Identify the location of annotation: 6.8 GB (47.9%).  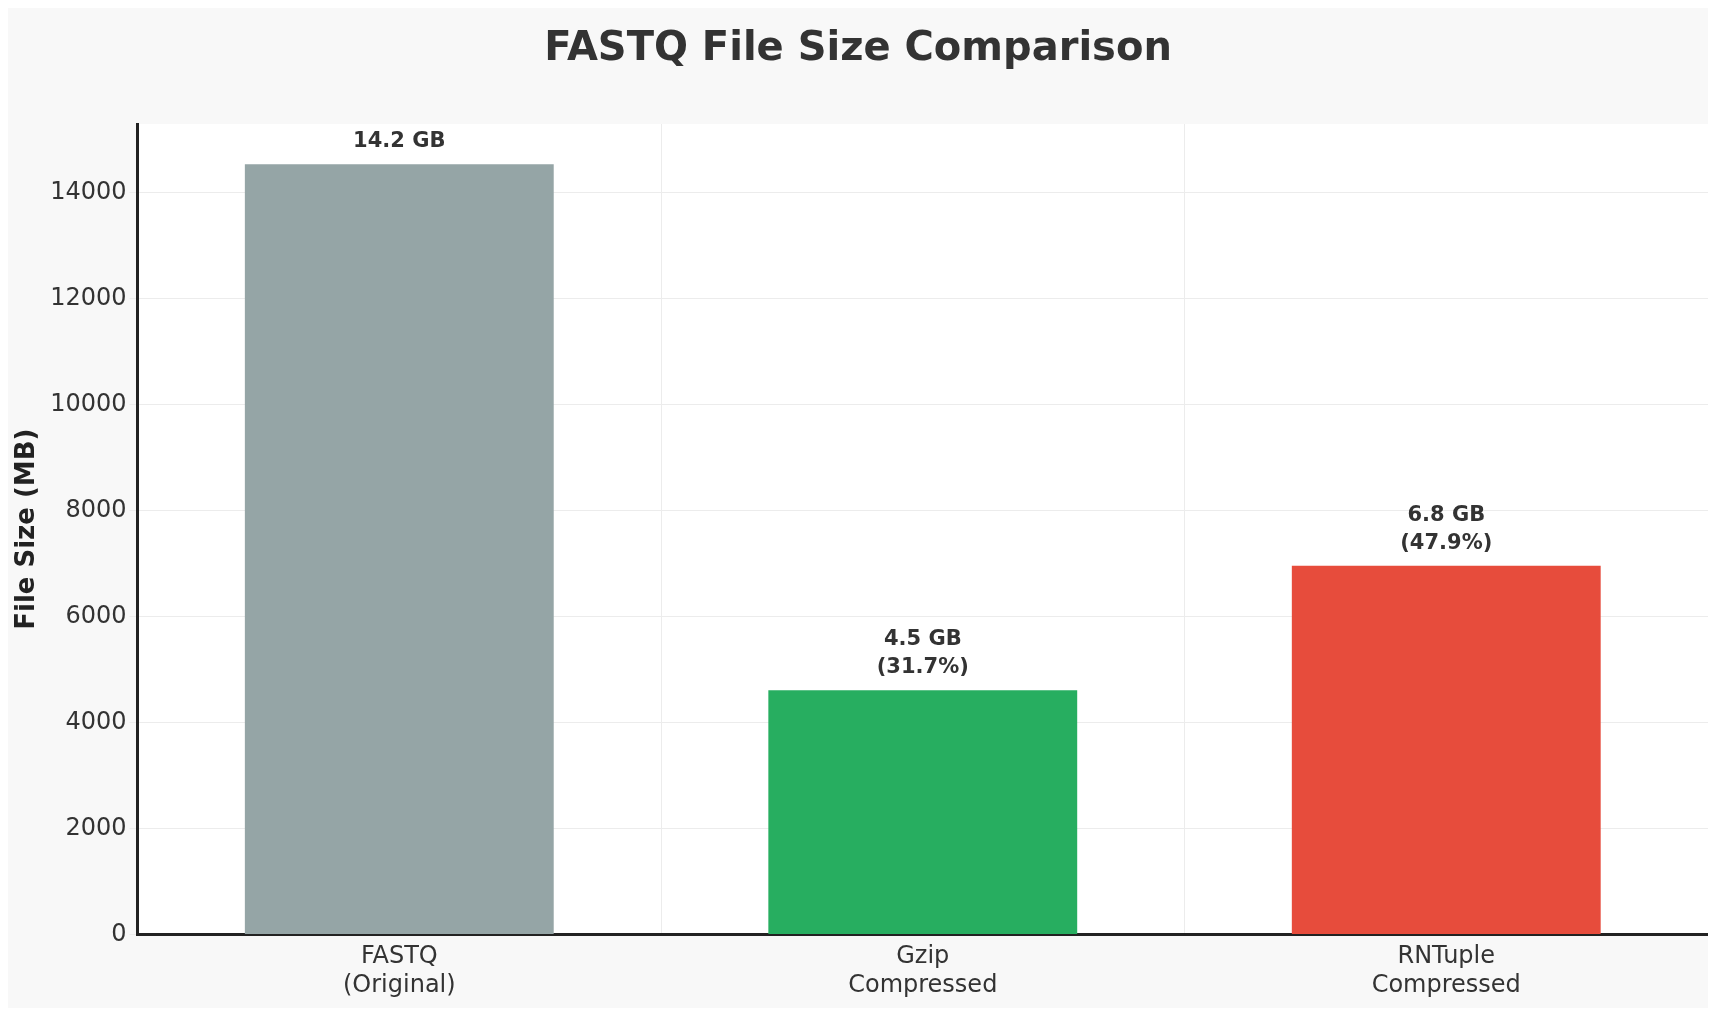
(1446, 527).